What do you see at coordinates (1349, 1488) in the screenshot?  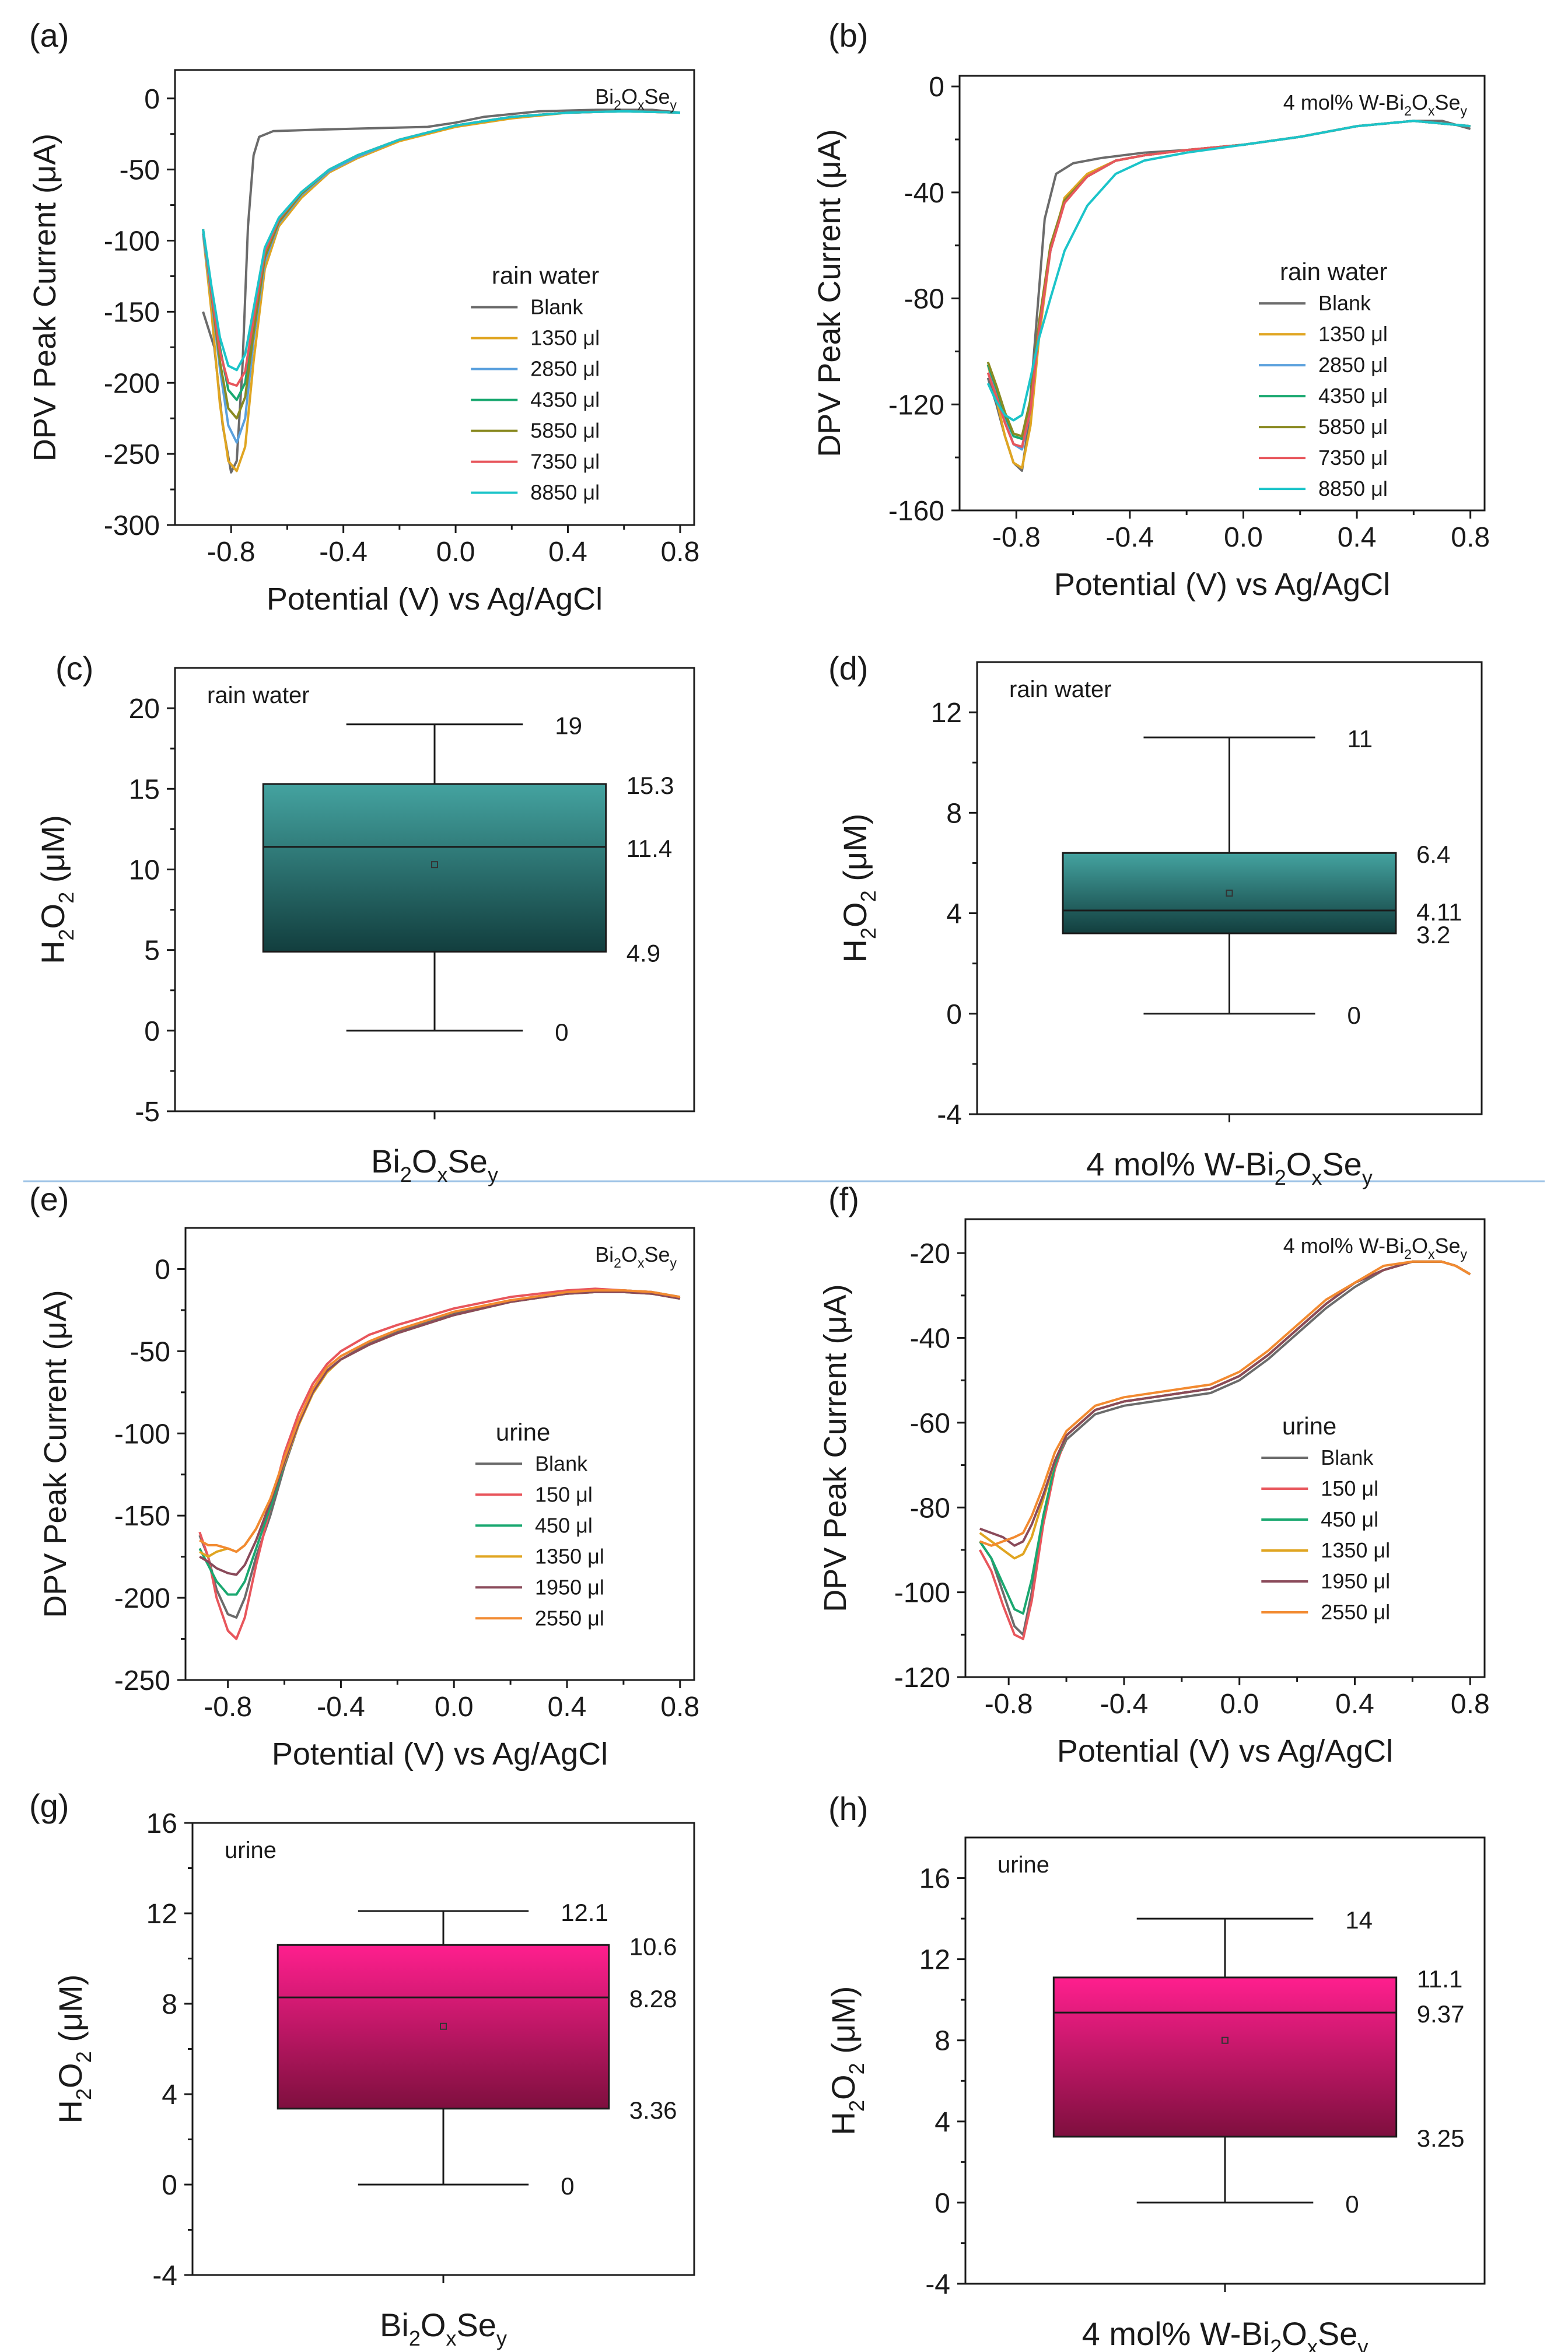 I see `legend-label-1: 150 μl` at bounding box center [1349, 1488].